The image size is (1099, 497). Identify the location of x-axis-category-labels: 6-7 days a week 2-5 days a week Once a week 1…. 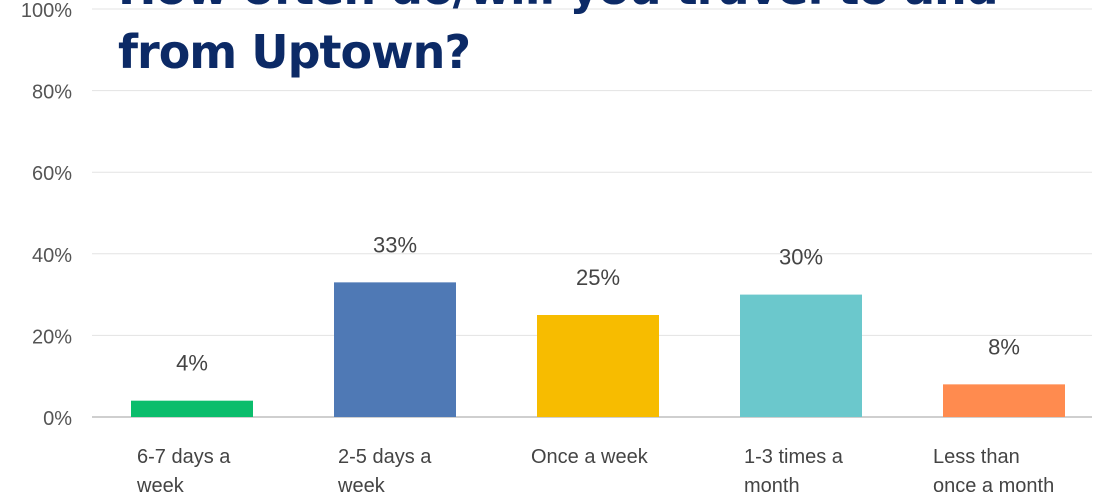
(595, 471).